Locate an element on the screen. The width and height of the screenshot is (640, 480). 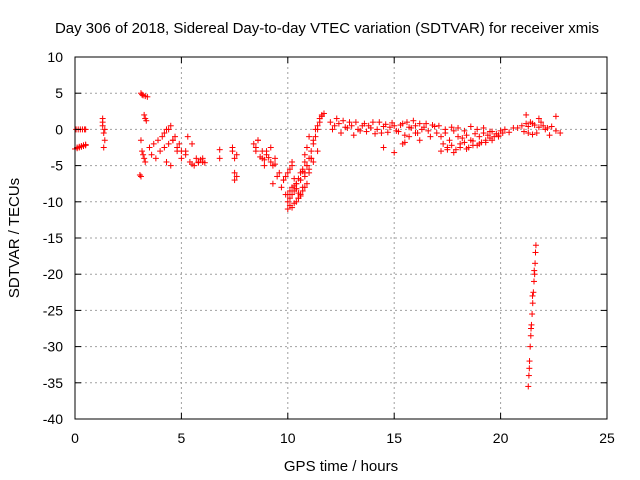
x-axis-label: GPS time / hours is located at coordinates (341, 466).